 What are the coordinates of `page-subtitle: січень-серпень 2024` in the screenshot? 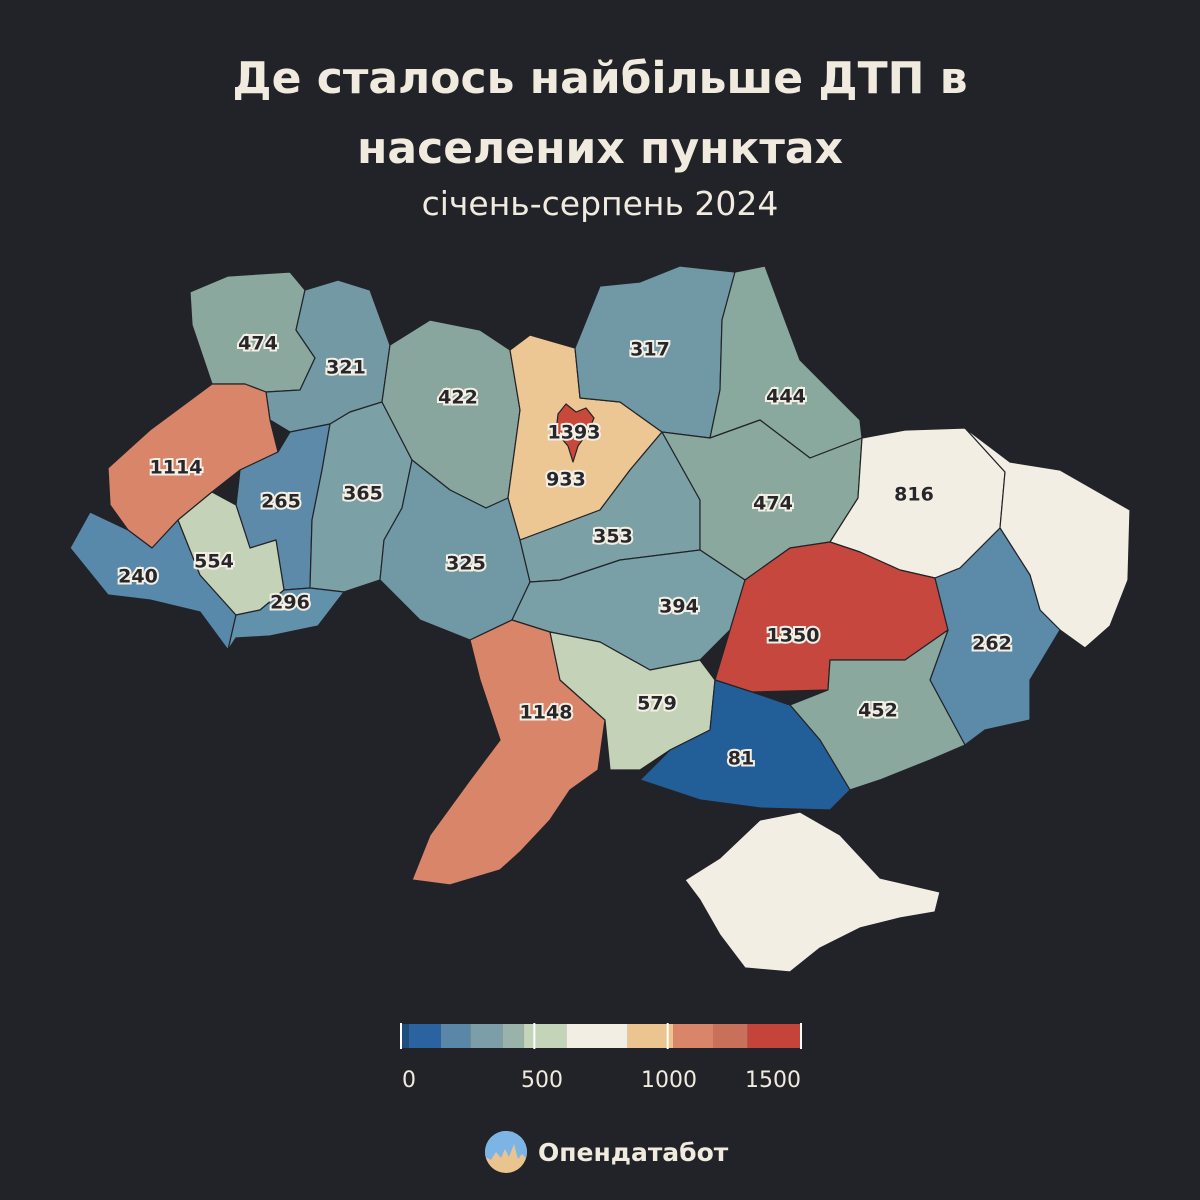 It's located at (600, 203).